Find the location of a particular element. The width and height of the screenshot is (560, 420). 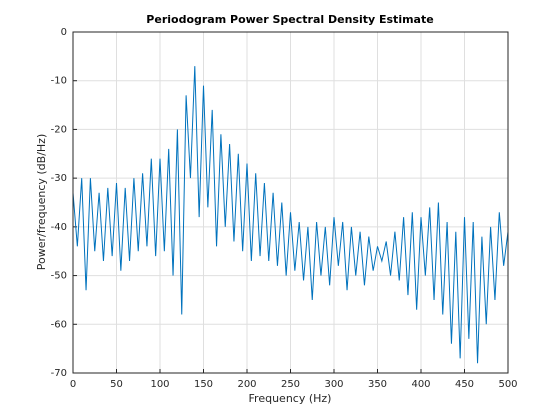

x-tick-label: 300 is located at coordinates (333, 384).